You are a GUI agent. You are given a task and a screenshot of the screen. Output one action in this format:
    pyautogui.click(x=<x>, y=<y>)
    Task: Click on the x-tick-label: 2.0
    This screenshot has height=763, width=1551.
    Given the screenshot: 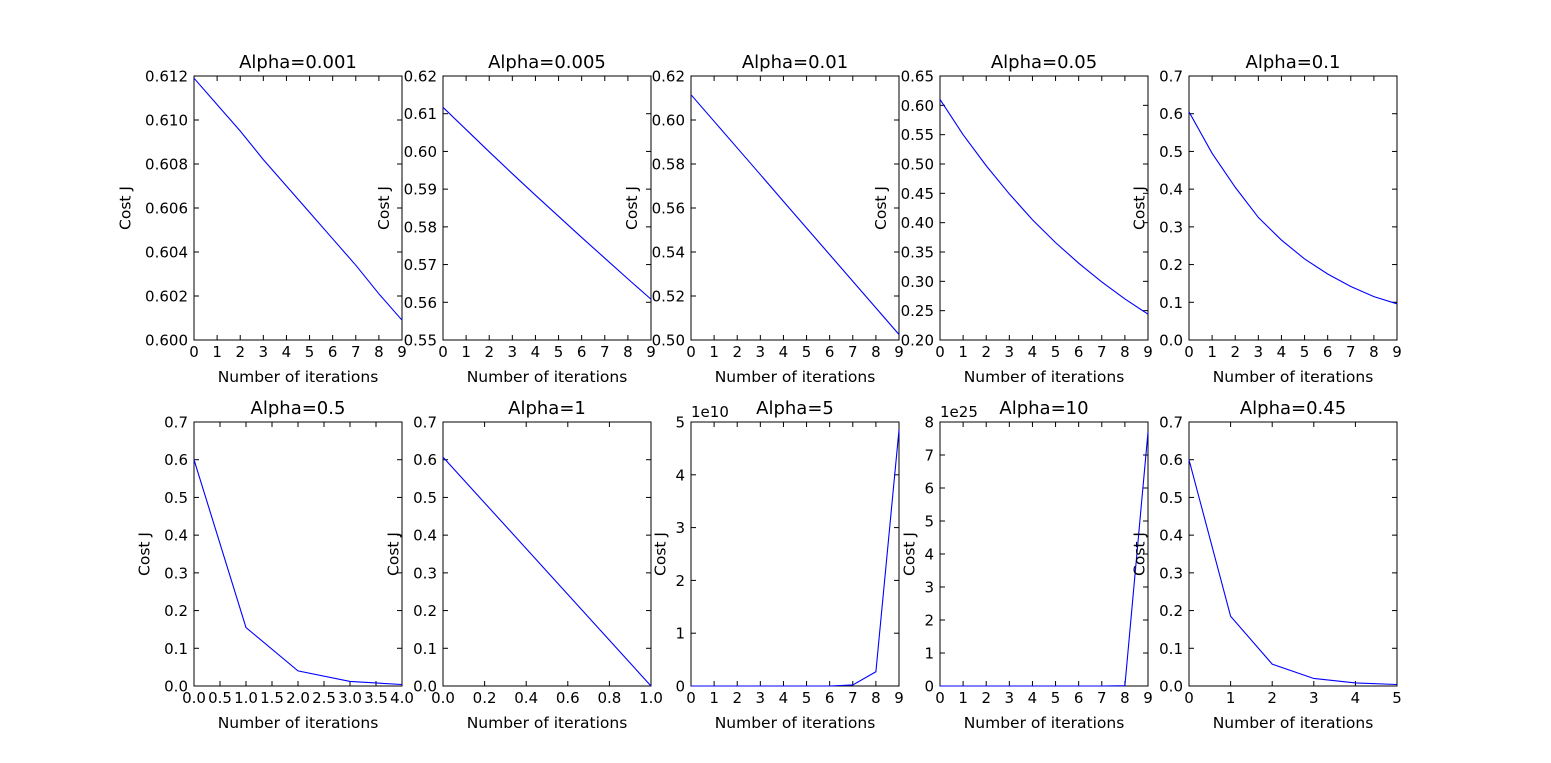 What is the action you would take?
    pyautogui.click(x=298, y=698)
    